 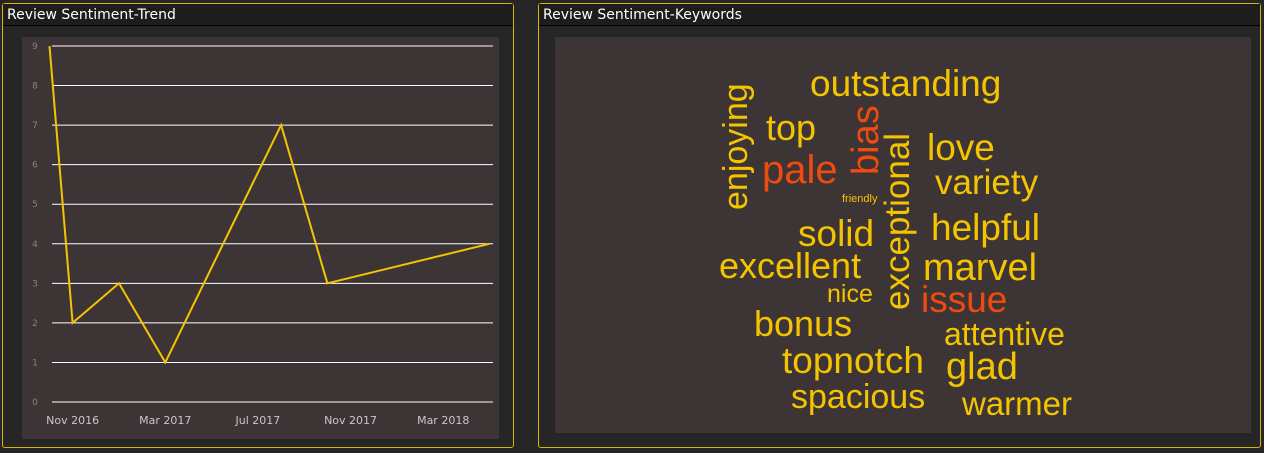 What do you see at coordinates (850, 294) in the screenshot?
I see `word-nice: nice` at bounding box center [850, 294].